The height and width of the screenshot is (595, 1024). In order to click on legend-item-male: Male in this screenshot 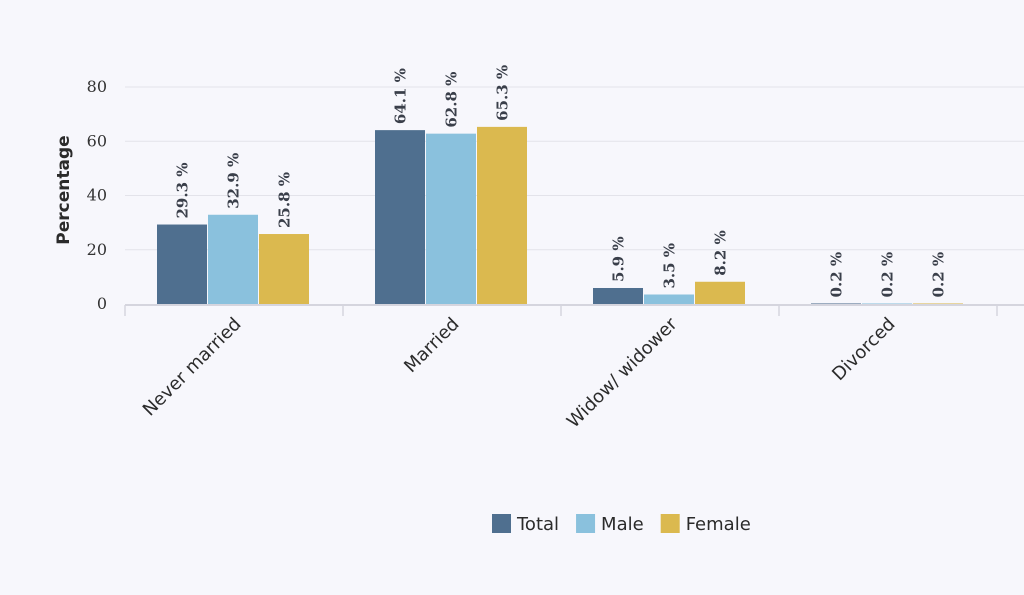, I will do `click(610, 524)`.